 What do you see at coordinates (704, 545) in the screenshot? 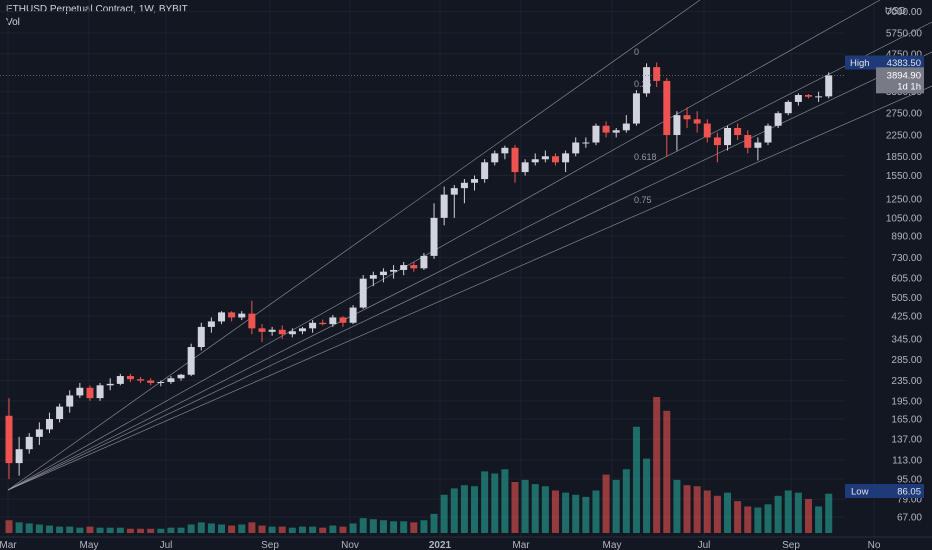
I see `time-tick-label: Jul` at bounding box center [704, 545].